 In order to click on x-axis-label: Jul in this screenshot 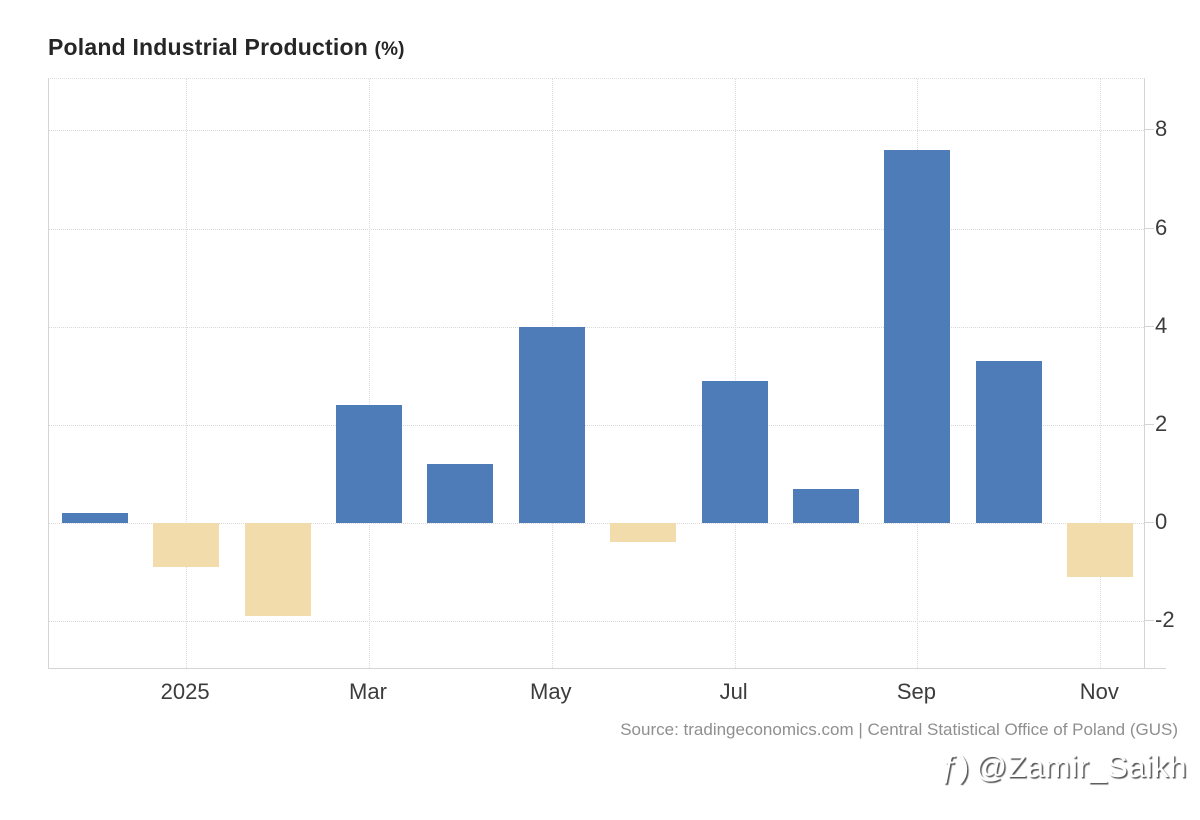, I will do `click(733, 691)`.